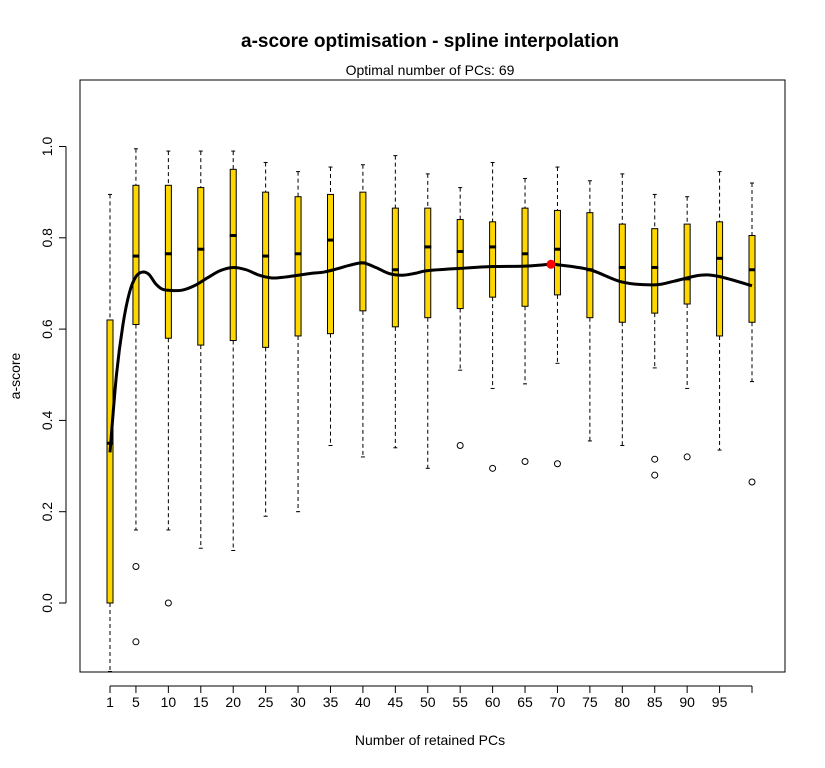  I want to click on x-tick-label: 95, so click(720, 702).